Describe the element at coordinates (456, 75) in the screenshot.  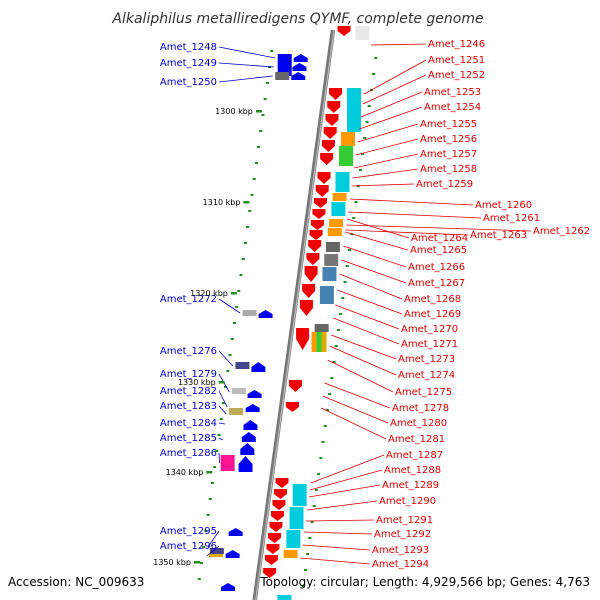
I see `reverse-gene-label: Amet_1252` at that location.